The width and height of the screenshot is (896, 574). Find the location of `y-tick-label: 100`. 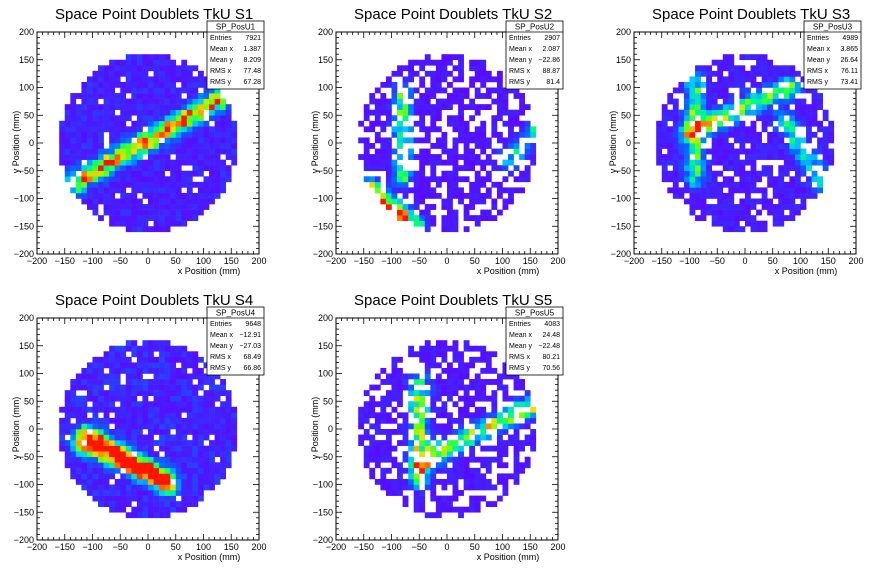

y-tick-label: 100 is located at coordinates (26, 88).